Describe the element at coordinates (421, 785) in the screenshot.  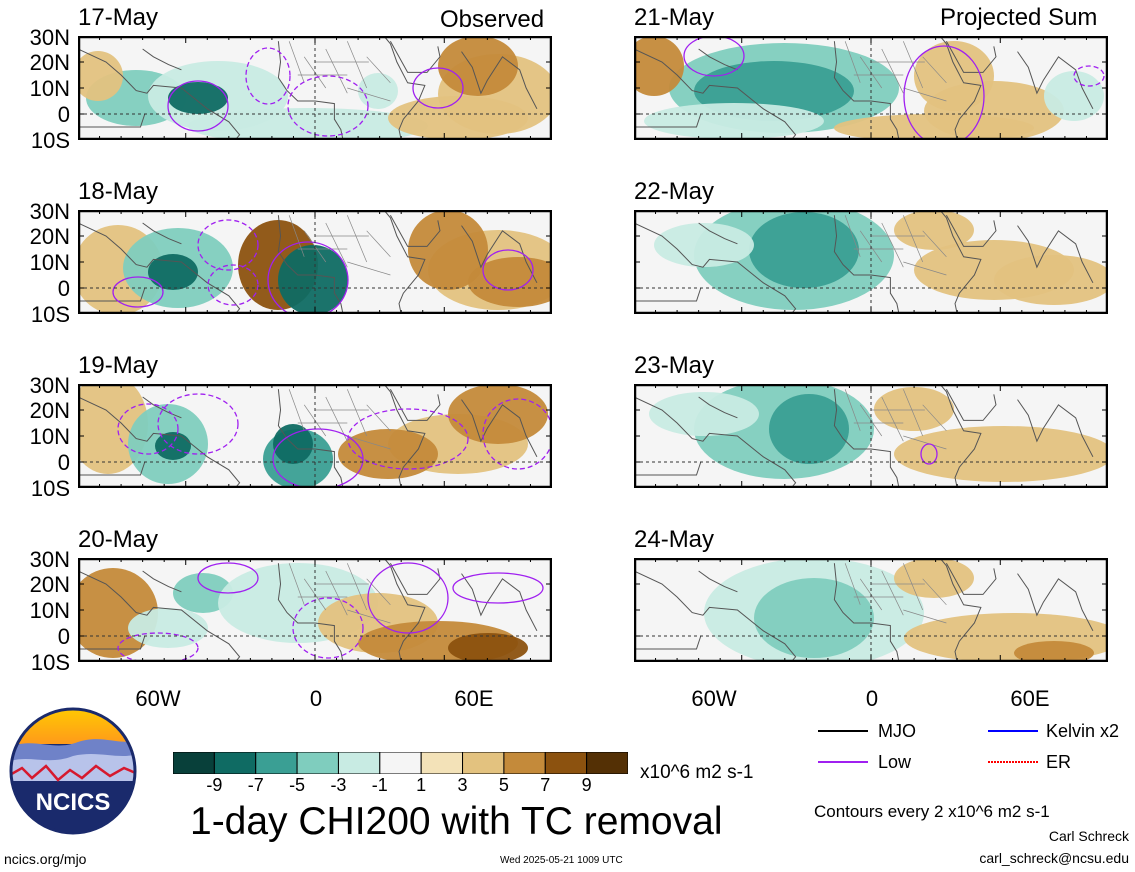
I see `colorbar-tick-label: 1` at that location.